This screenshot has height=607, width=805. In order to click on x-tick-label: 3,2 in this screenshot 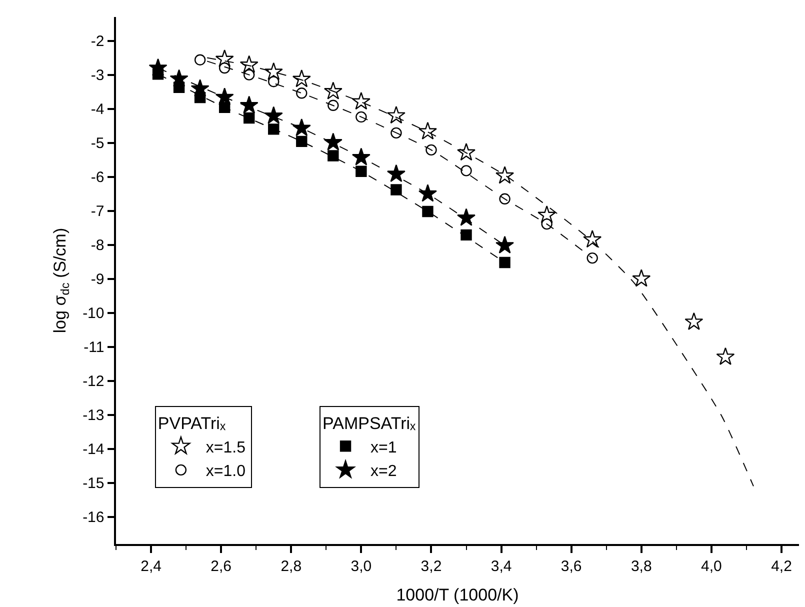, I will do `click(431, 566)`.